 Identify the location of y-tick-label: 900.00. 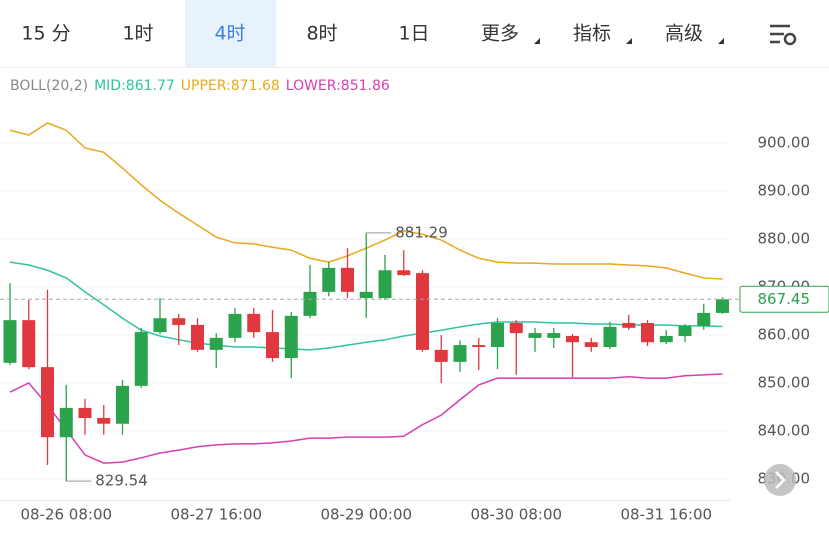
(784, 143).